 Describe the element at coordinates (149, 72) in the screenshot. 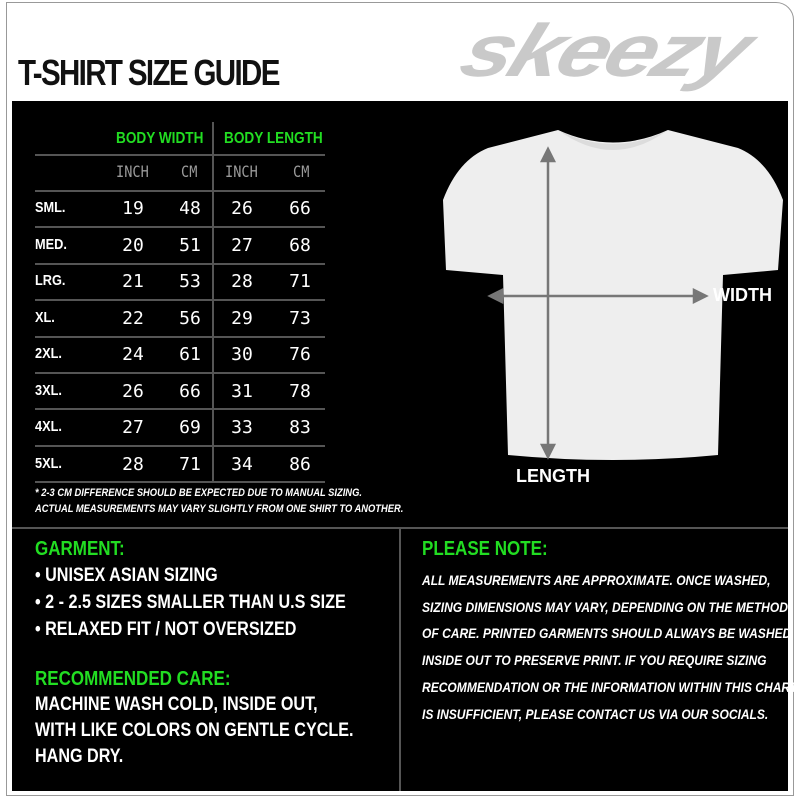

I see `page-title: T-SHIRT SIZE GUIDE` at that location.